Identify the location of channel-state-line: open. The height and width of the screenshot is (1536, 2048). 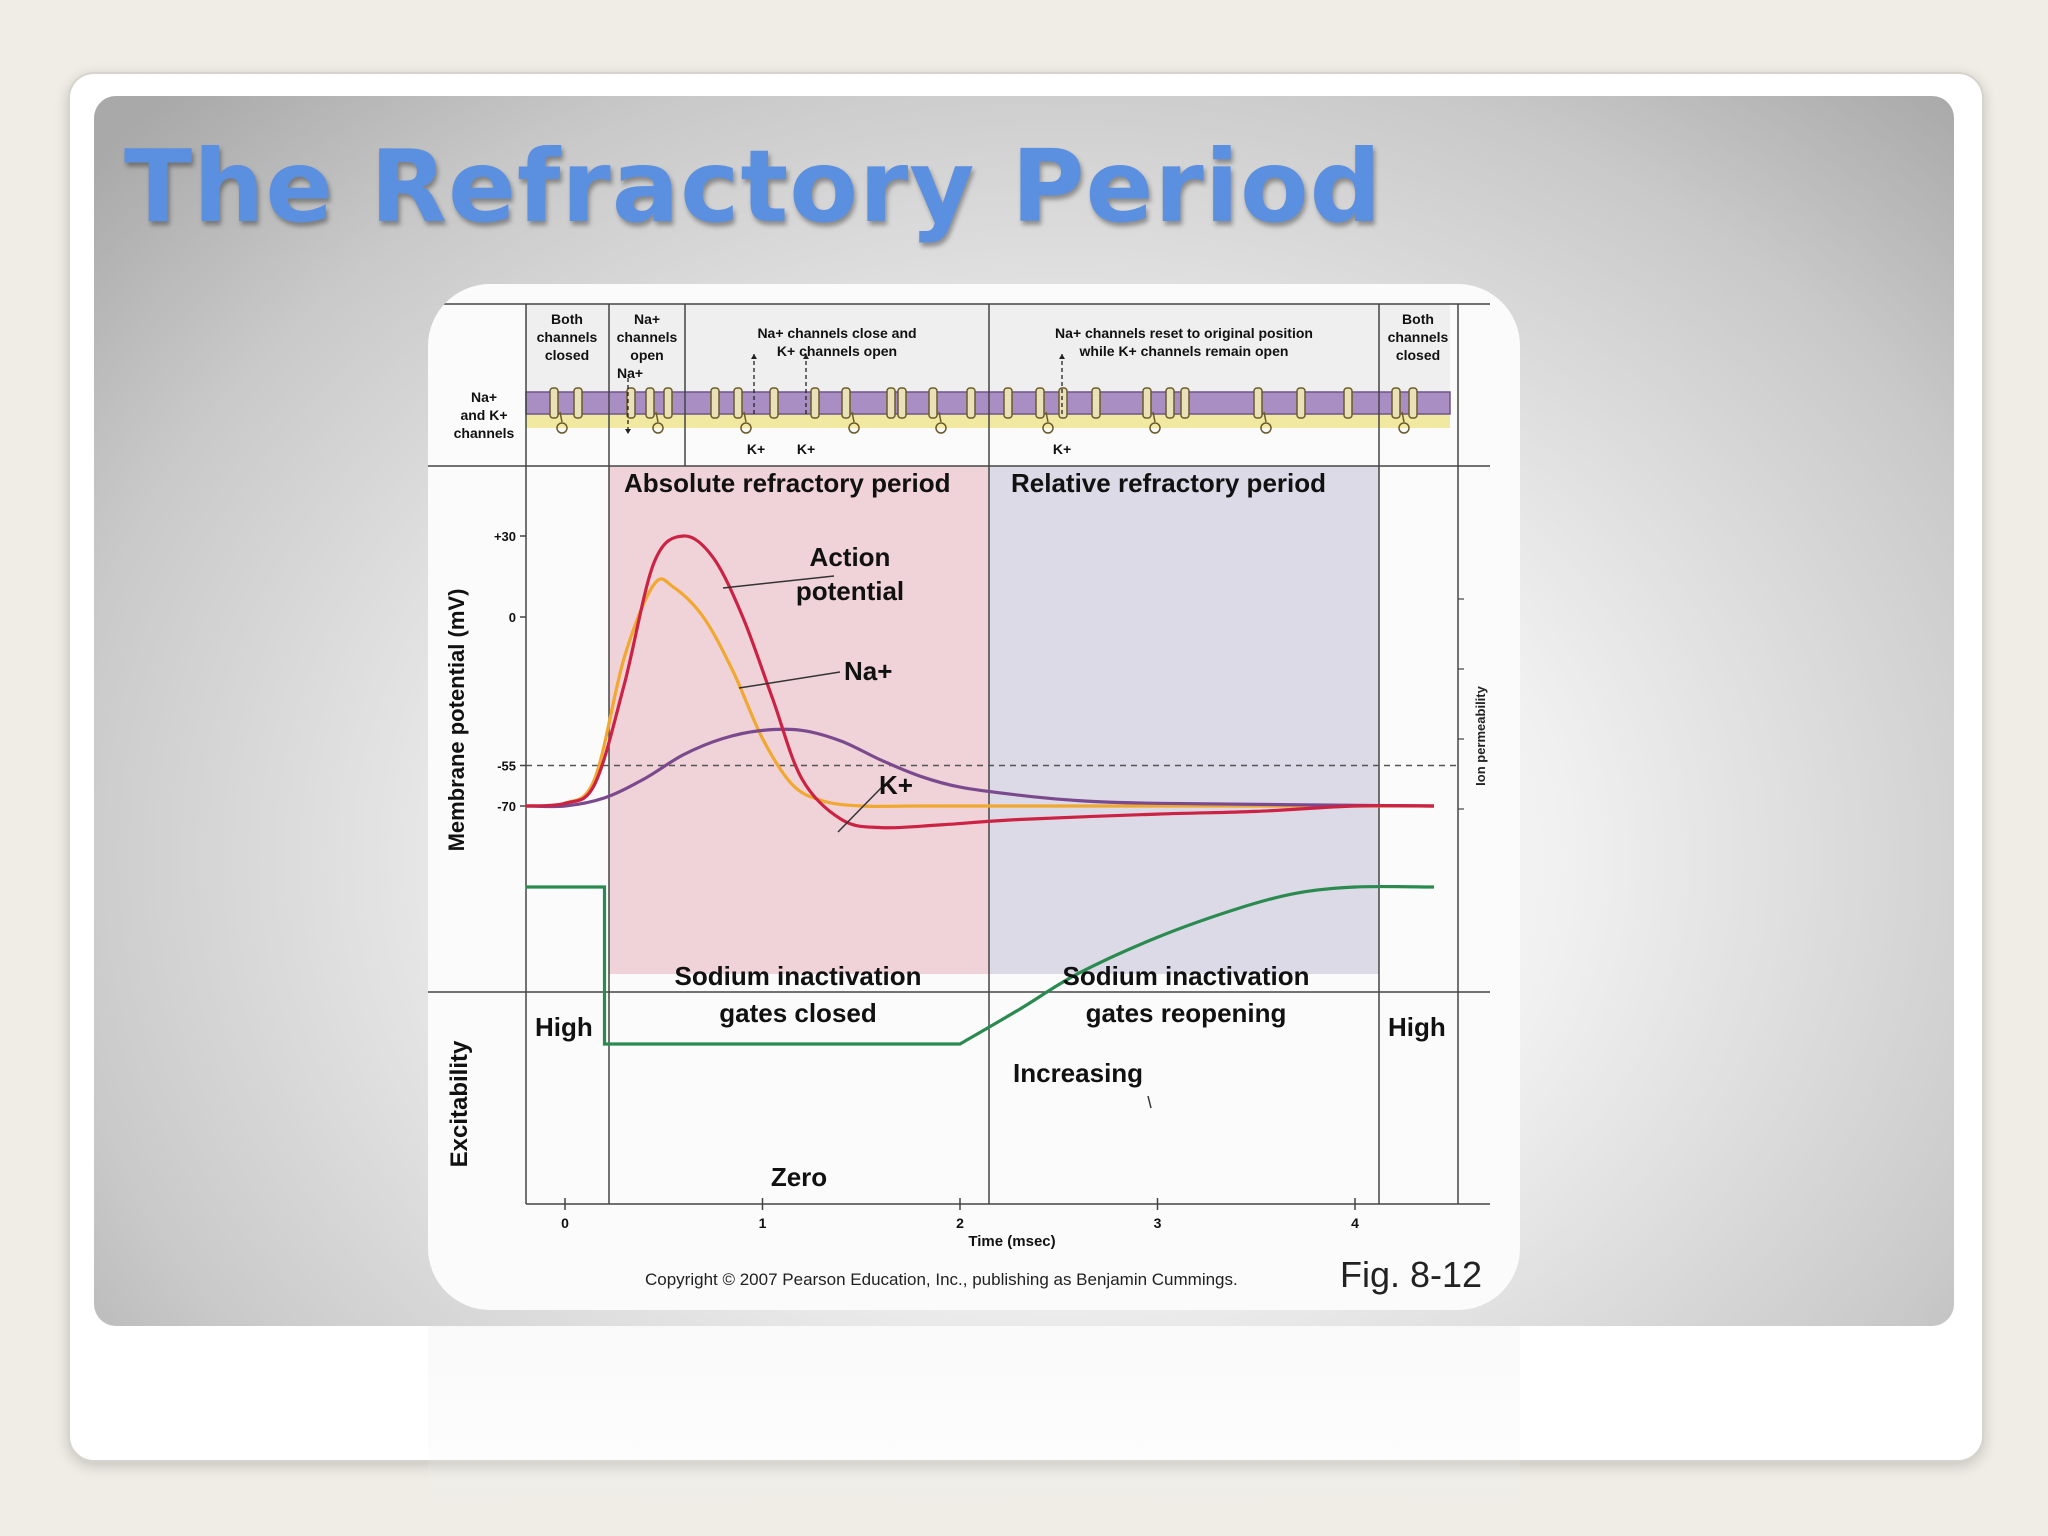
(646, 355).